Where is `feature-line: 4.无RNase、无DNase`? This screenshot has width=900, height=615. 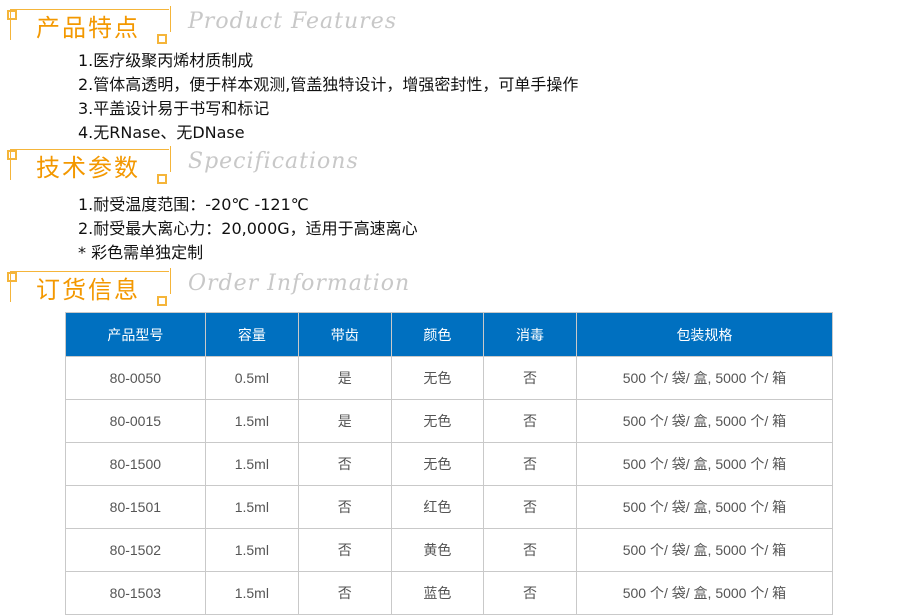
feature-line: 4.无RNase、无DNase is located at coordinates (161, 131).